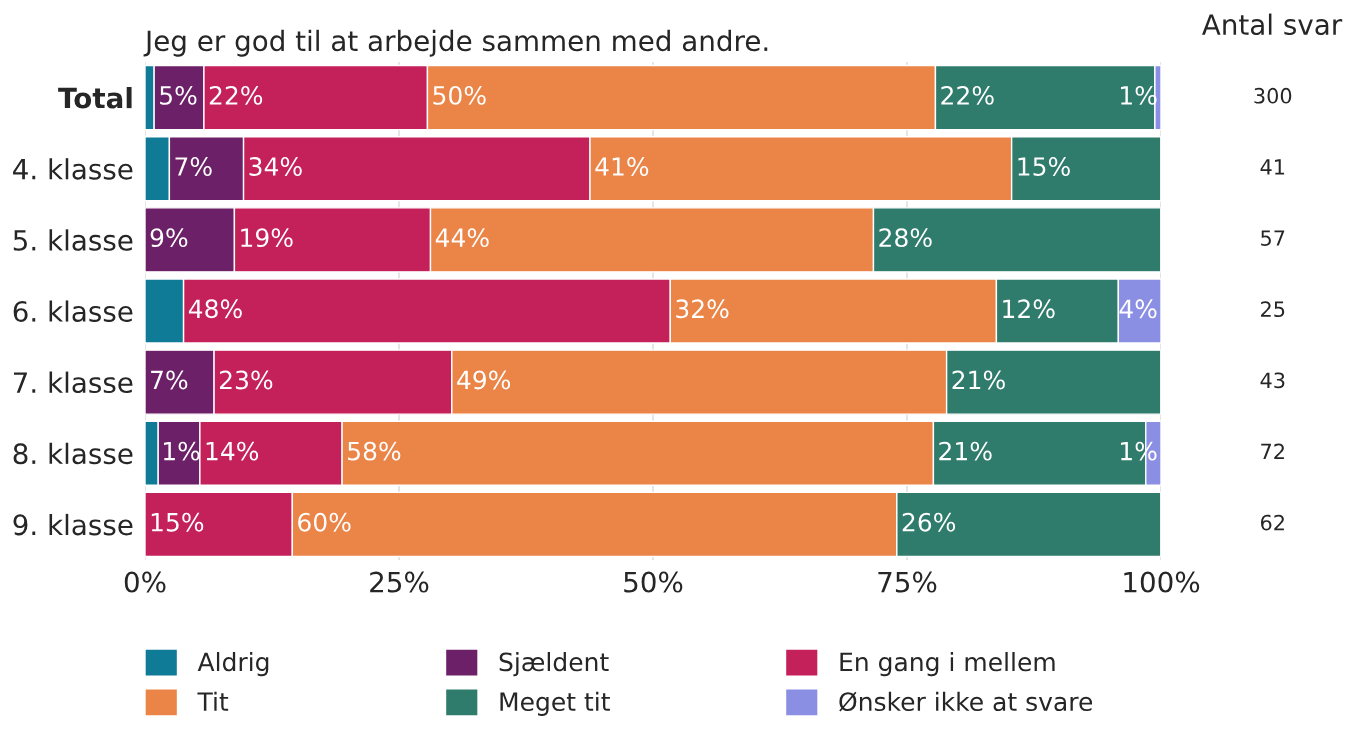  What do you see at coordinates (1272, 167) in the screenshot?
I see `text: 41` at bounding box center [1272, 167].